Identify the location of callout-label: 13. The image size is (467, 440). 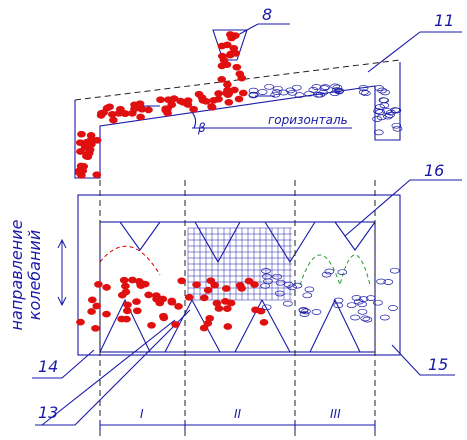
(48, 412).